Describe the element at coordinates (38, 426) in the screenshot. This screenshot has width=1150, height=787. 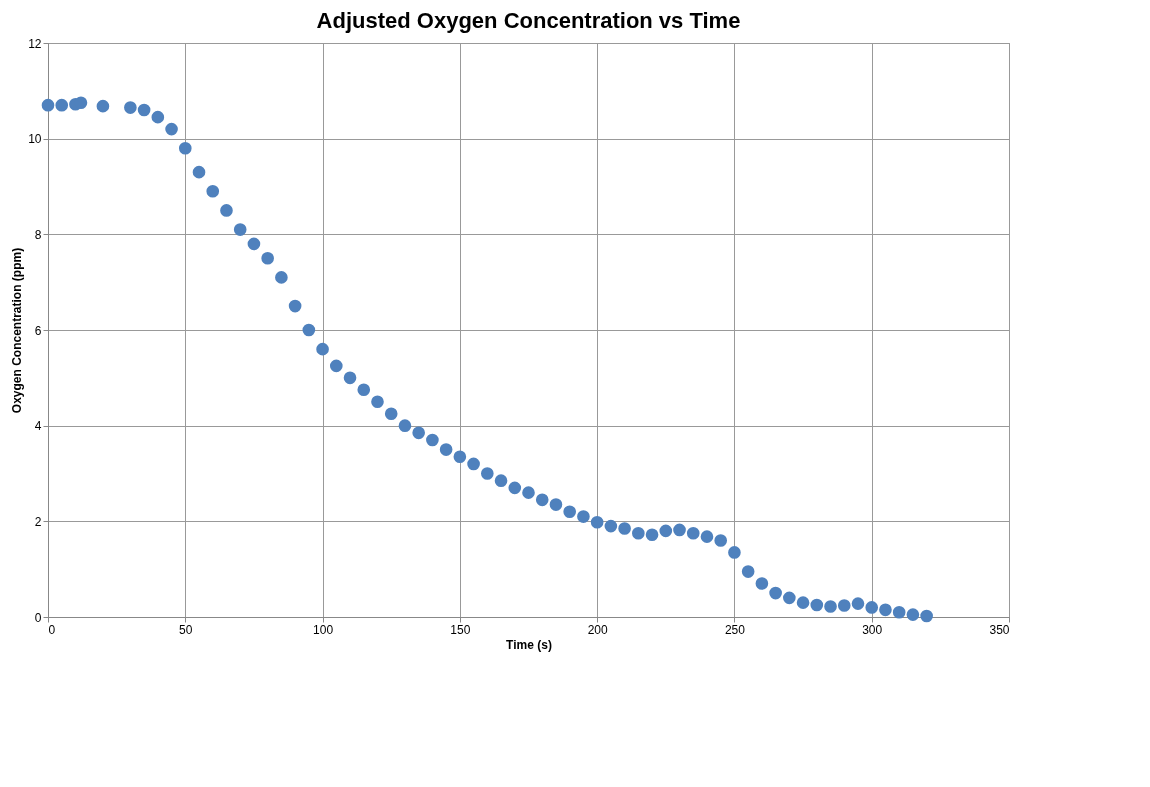
I see `y-tick-label: 4` at that location.